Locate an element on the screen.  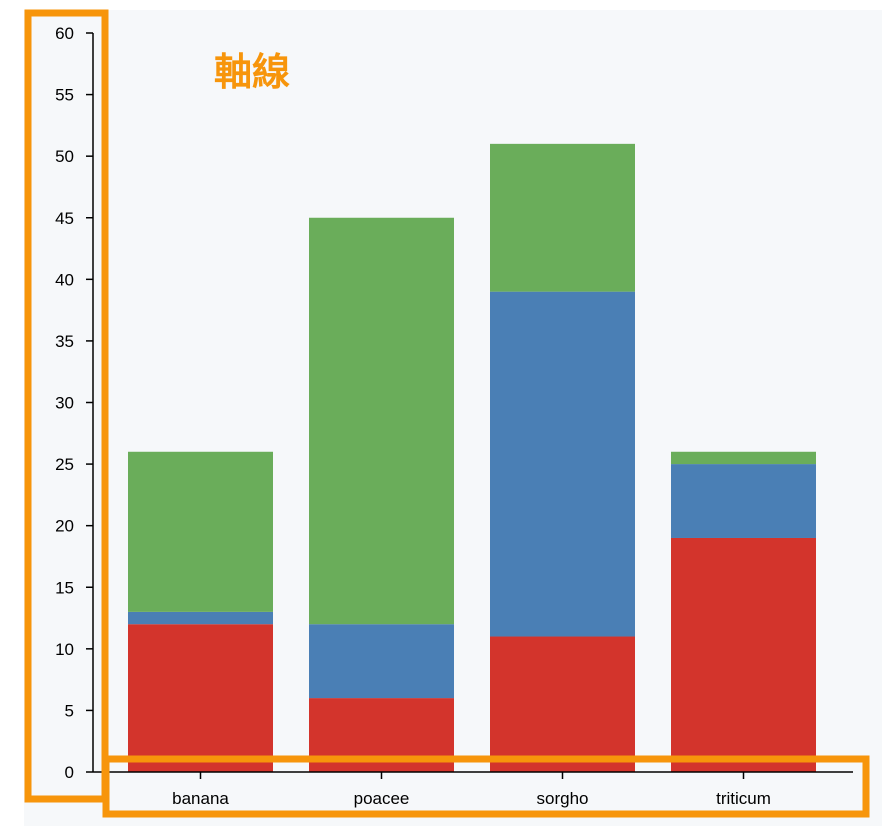
axis-annotation-label: 軸線 is located at coordinates (252, 72).